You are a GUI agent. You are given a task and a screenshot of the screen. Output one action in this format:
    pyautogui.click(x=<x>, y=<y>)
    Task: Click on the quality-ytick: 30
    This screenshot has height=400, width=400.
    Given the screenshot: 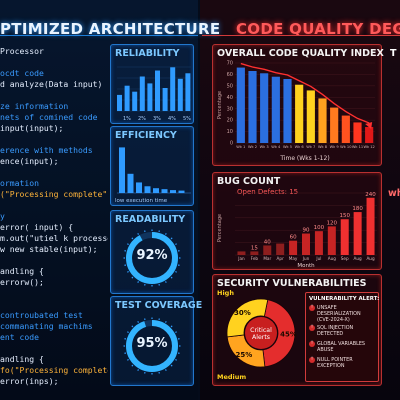 What is the action you would take?
    pyautogui.click(x=230, y=109)
    